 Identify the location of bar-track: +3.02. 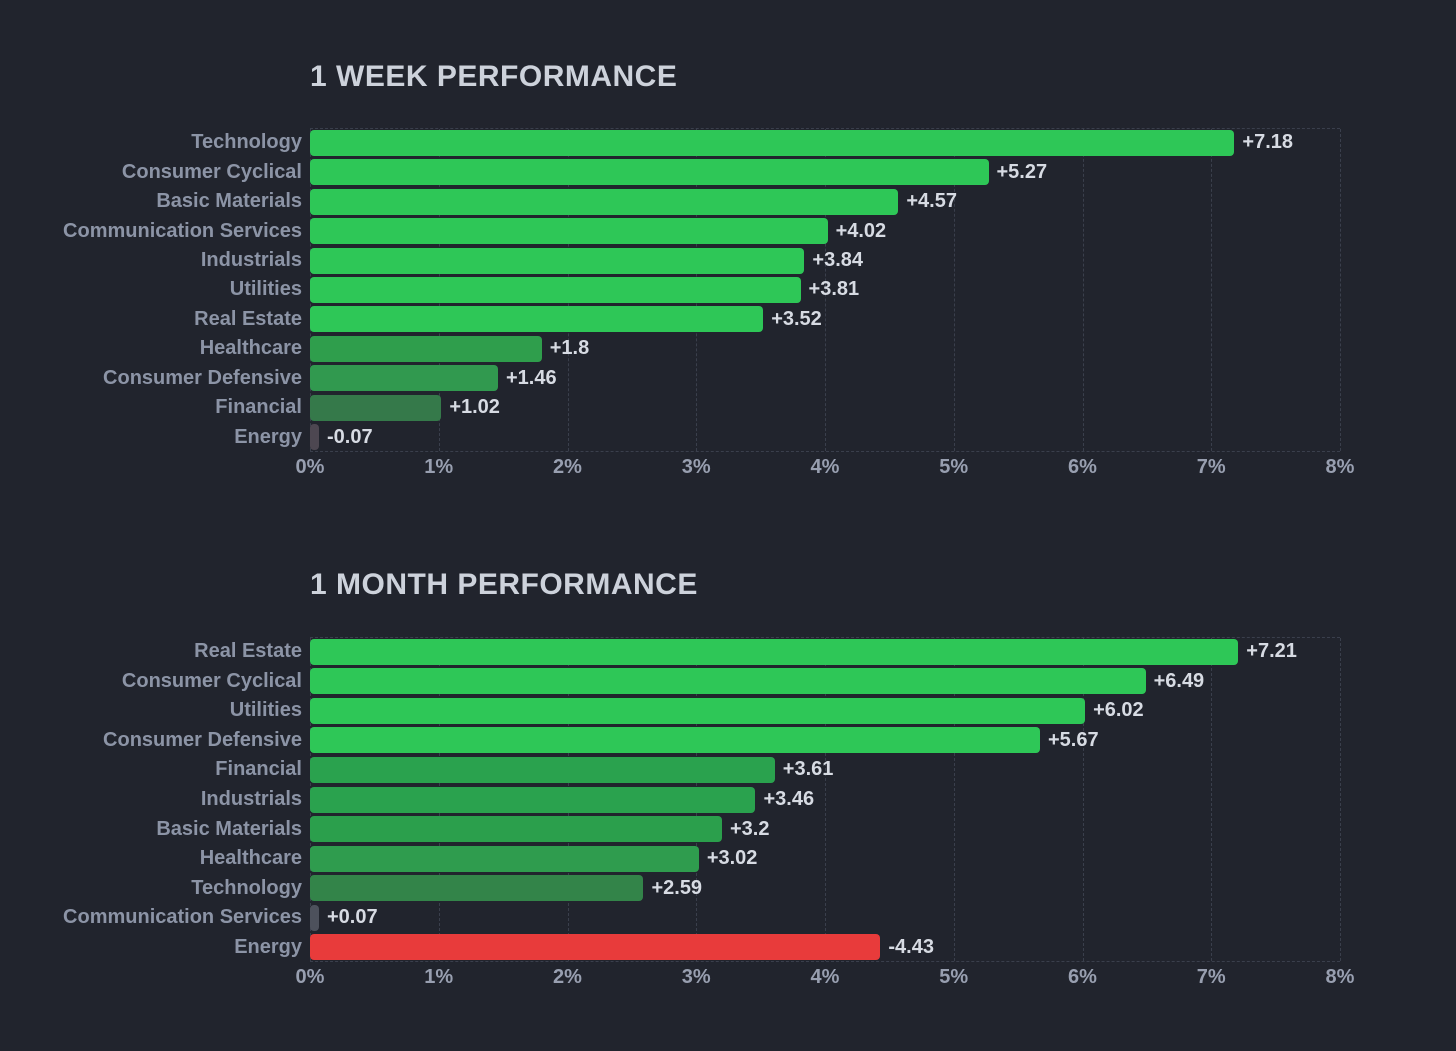
(825, 859).